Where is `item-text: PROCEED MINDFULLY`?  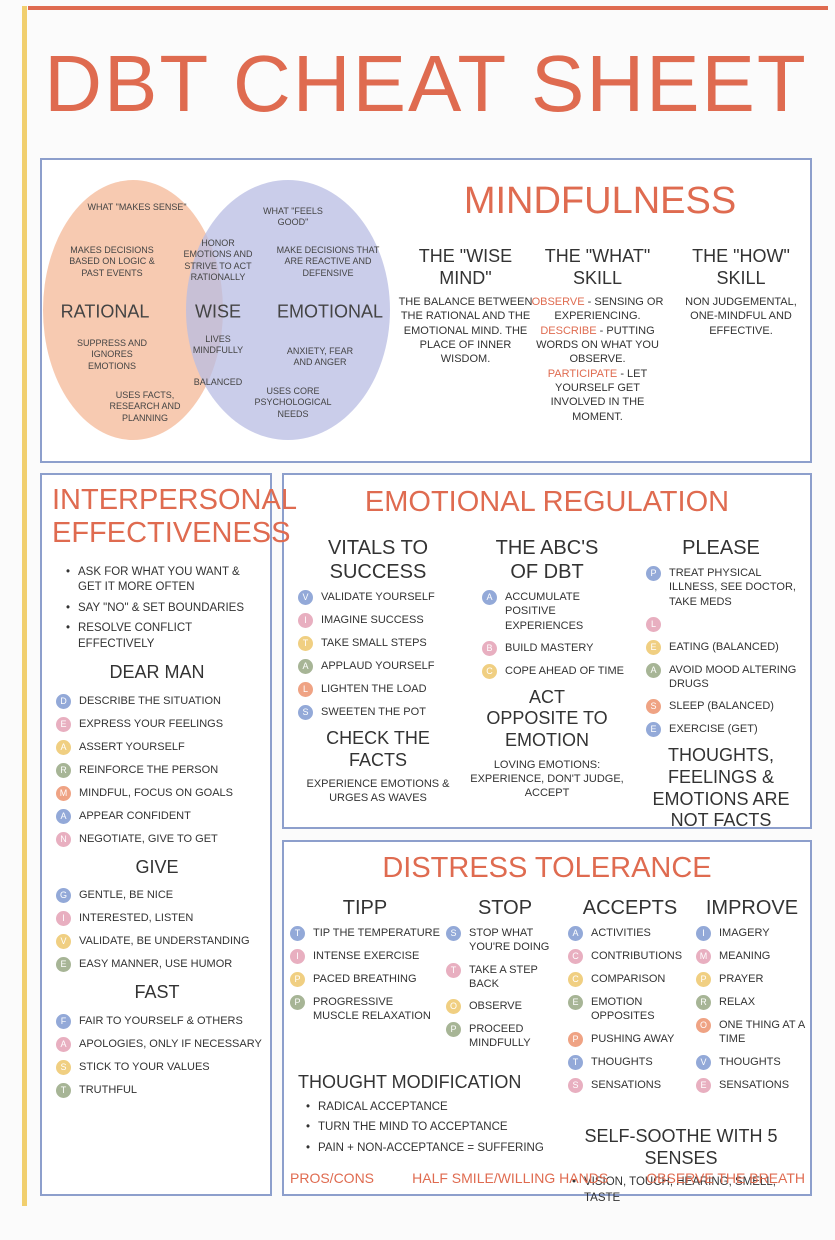 item-text: PROCEED MINDFULLY is located at coordinates (500, 1036).